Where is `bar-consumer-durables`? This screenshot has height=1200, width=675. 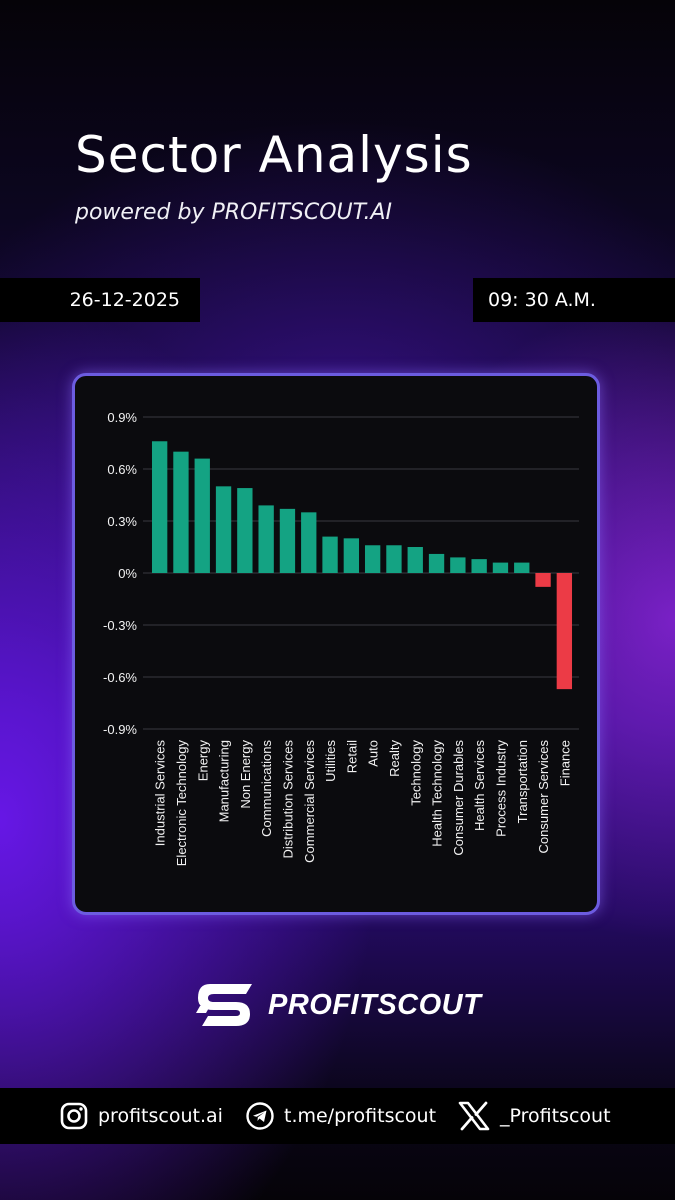
bar-consumer-durables is located at coordinates (458, 565).